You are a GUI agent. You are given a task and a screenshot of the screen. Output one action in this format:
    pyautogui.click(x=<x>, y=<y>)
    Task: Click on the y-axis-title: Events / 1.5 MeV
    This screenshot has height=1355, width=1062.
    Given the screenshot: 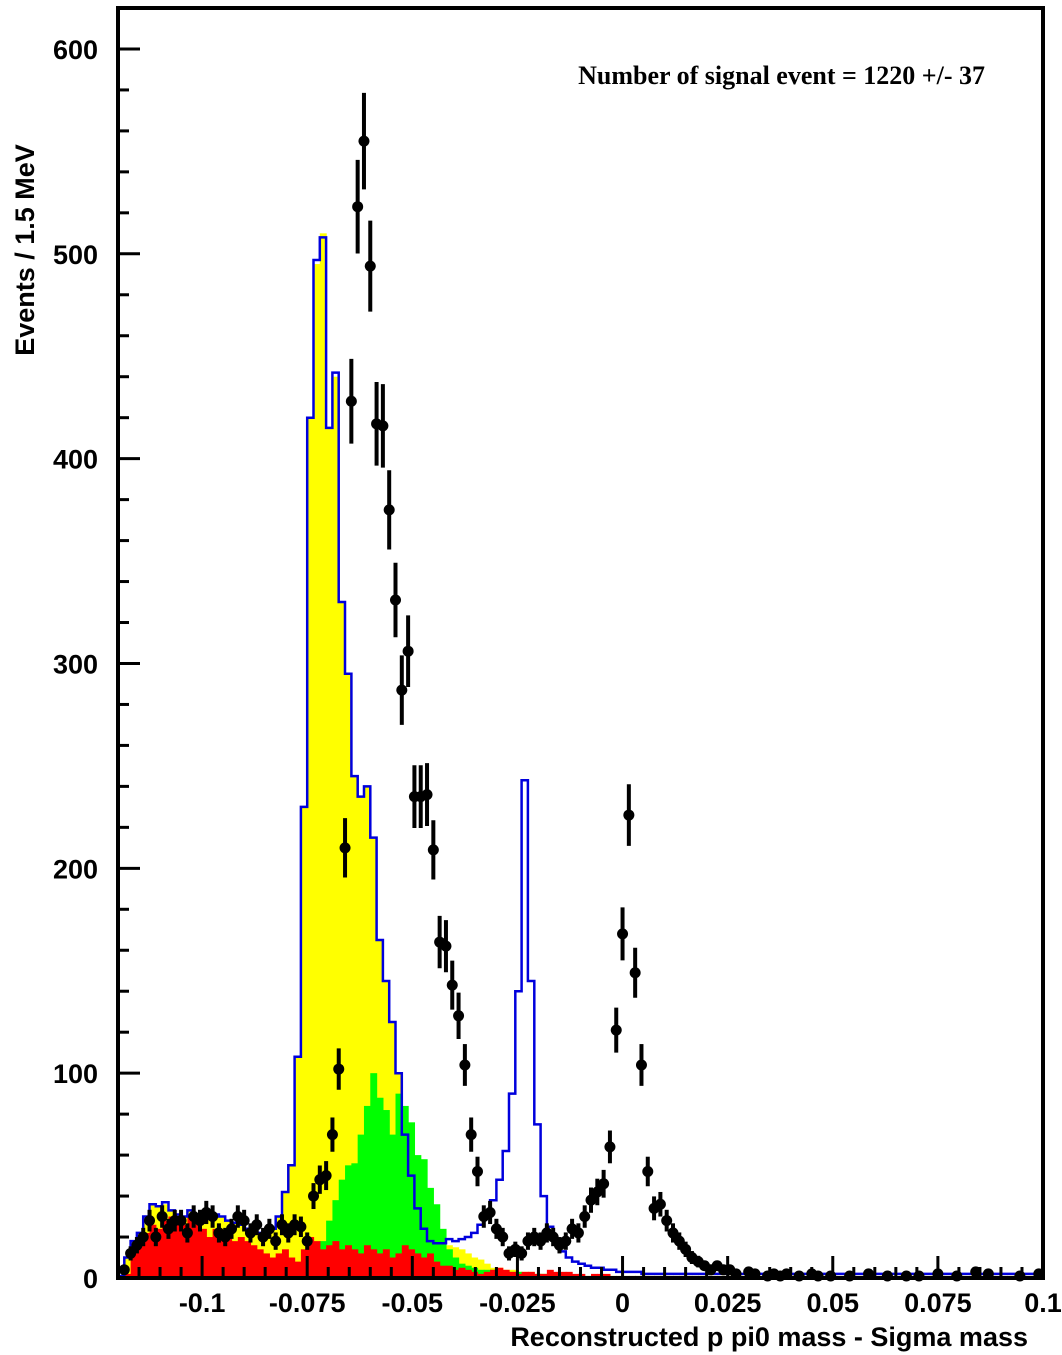 What is the action you would take?
    pyautogui.click(x=25, y=250)
    